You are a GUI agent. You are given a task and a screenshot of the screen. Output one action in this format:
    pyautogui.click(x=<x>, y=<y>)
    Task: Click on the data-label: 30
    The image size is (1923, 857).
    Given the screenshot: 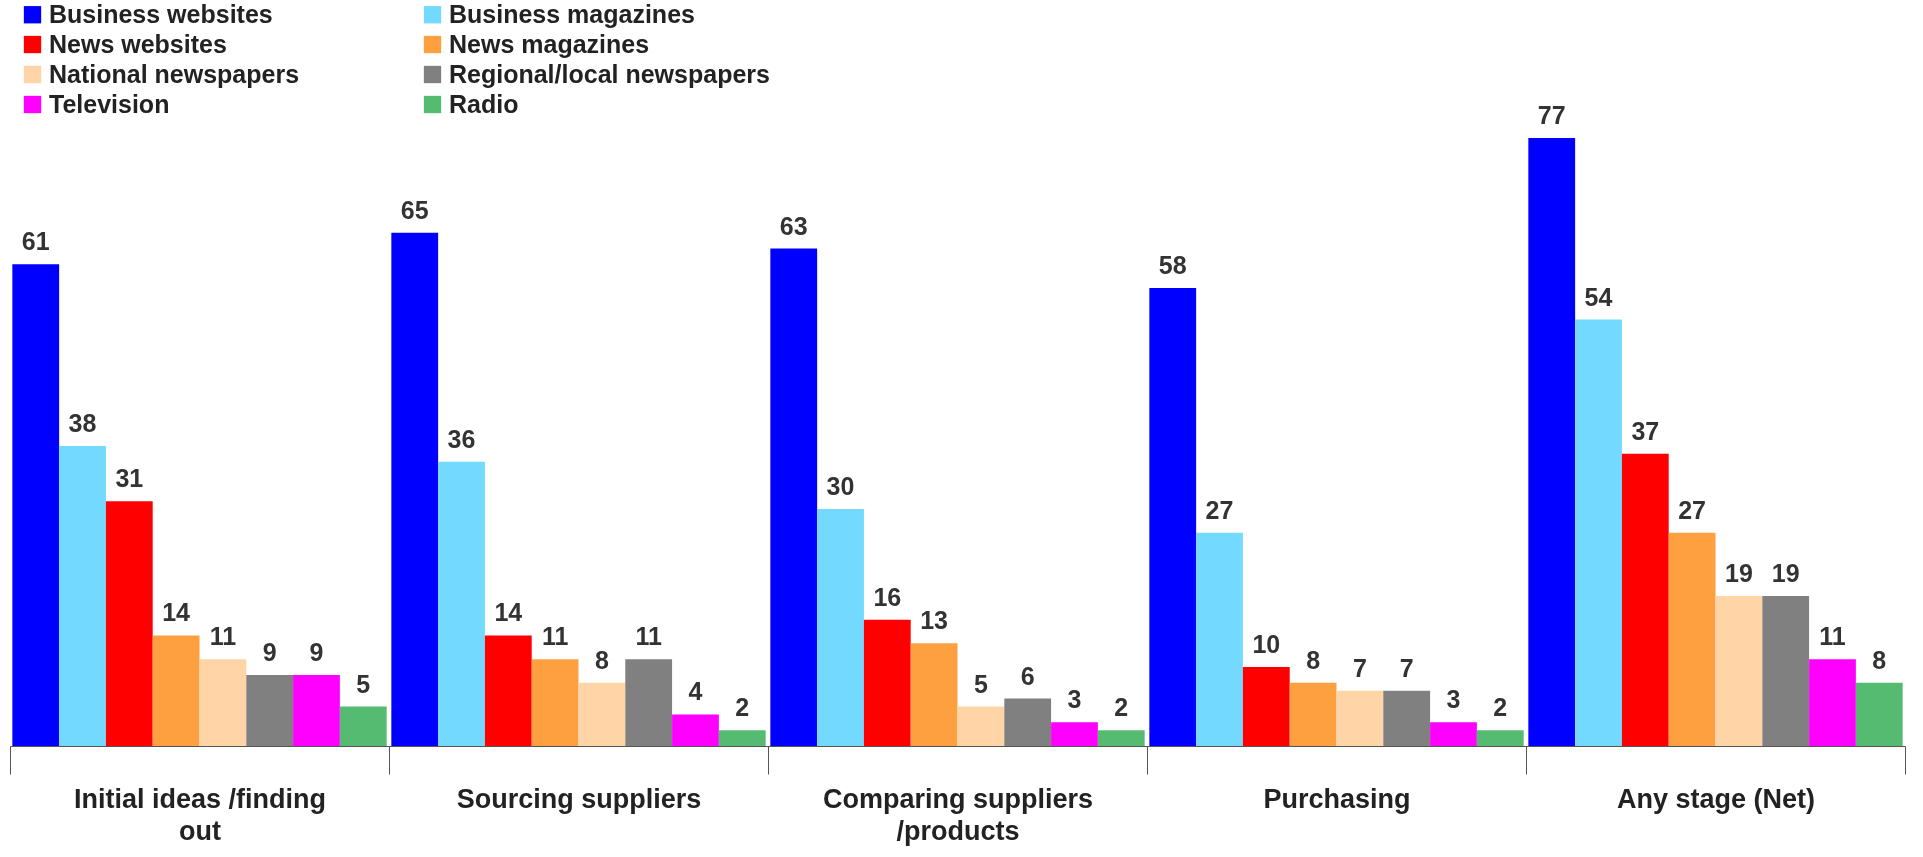 What is the action you would take?
    pyautogui.click(x=840, y=486)
    